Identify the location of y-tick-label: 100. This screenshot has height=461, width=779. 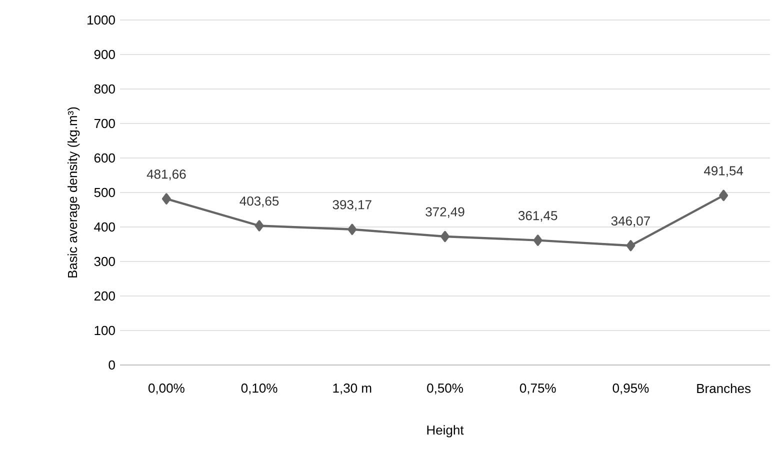
(104, 331).